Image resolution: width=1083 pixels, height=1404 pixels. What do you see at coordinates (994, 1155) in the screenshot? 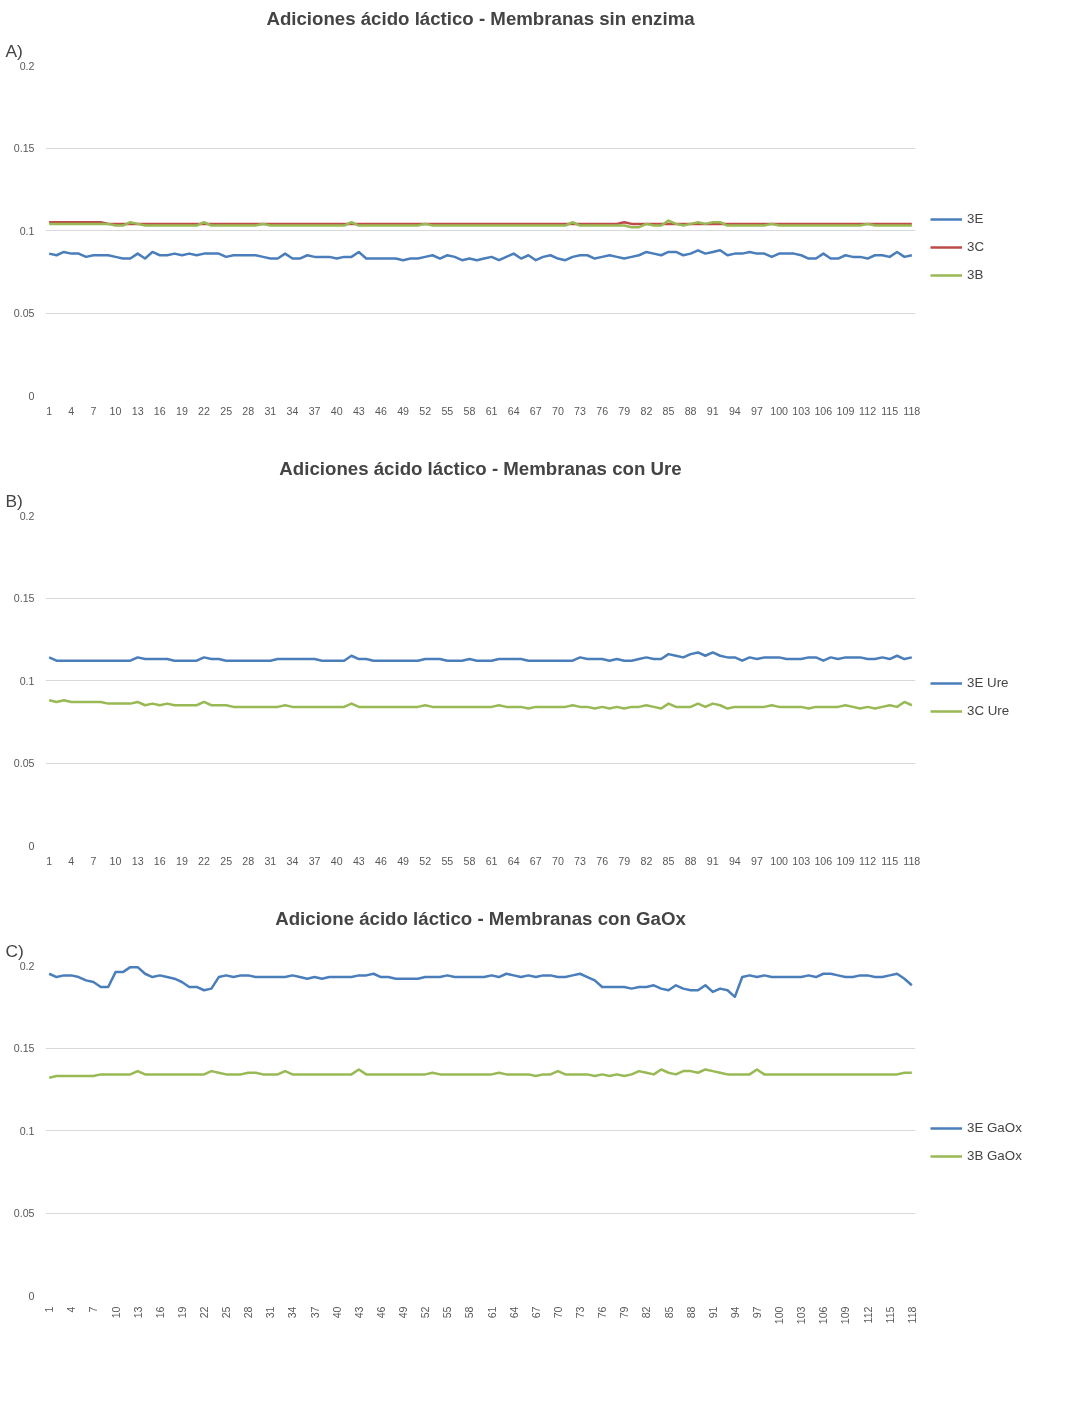
I see `legend-label: 3B GaOx` at bounding box center [994, 1155].